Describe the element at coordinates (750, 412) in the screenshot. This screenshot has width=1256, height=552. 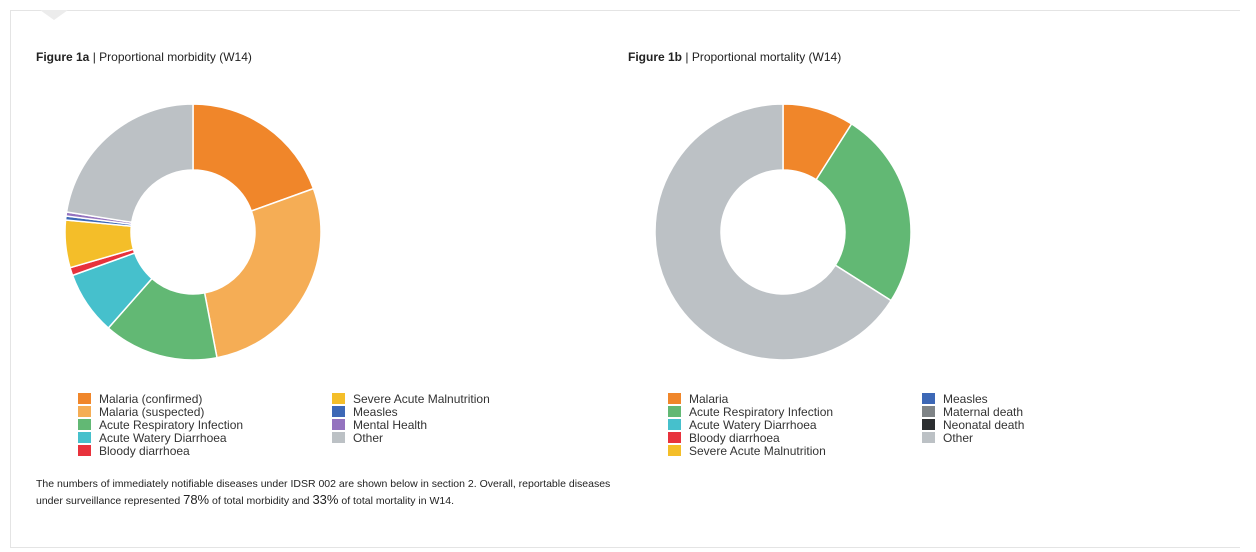
I see `mortality-legend-item-acute-respiratory-infection: Acute Respiratory Infection` at that location.